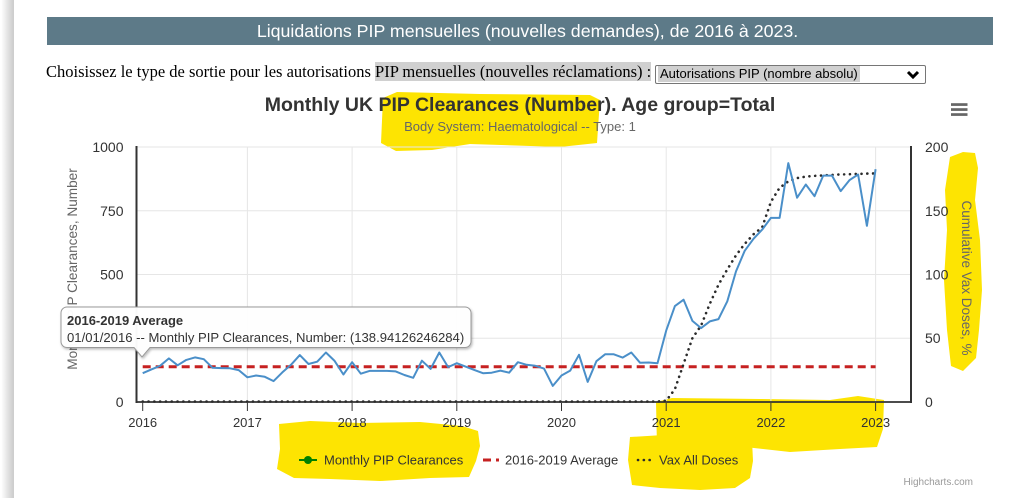 The image size is (1024, 498). Describe the element at coordinates (352, 422) in the screenshot. I see `svg-text: 2018` at that location.